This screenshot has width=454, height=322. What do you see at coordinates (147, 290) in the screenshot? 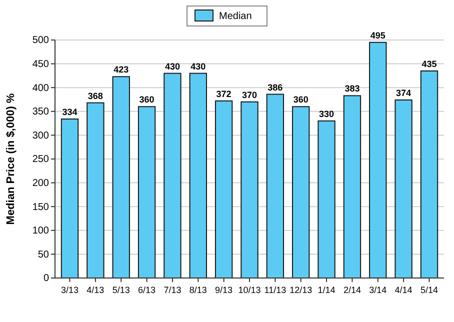
I see `x-tick-label: 6/13` at bounding box center [147, 290].